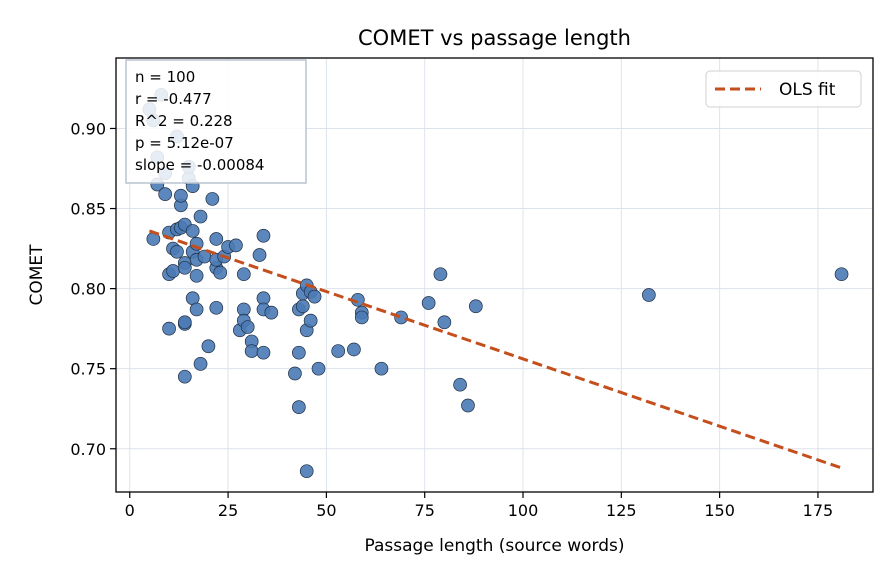  I want to click on y-tick-label: 0.75, so click(88, 369).